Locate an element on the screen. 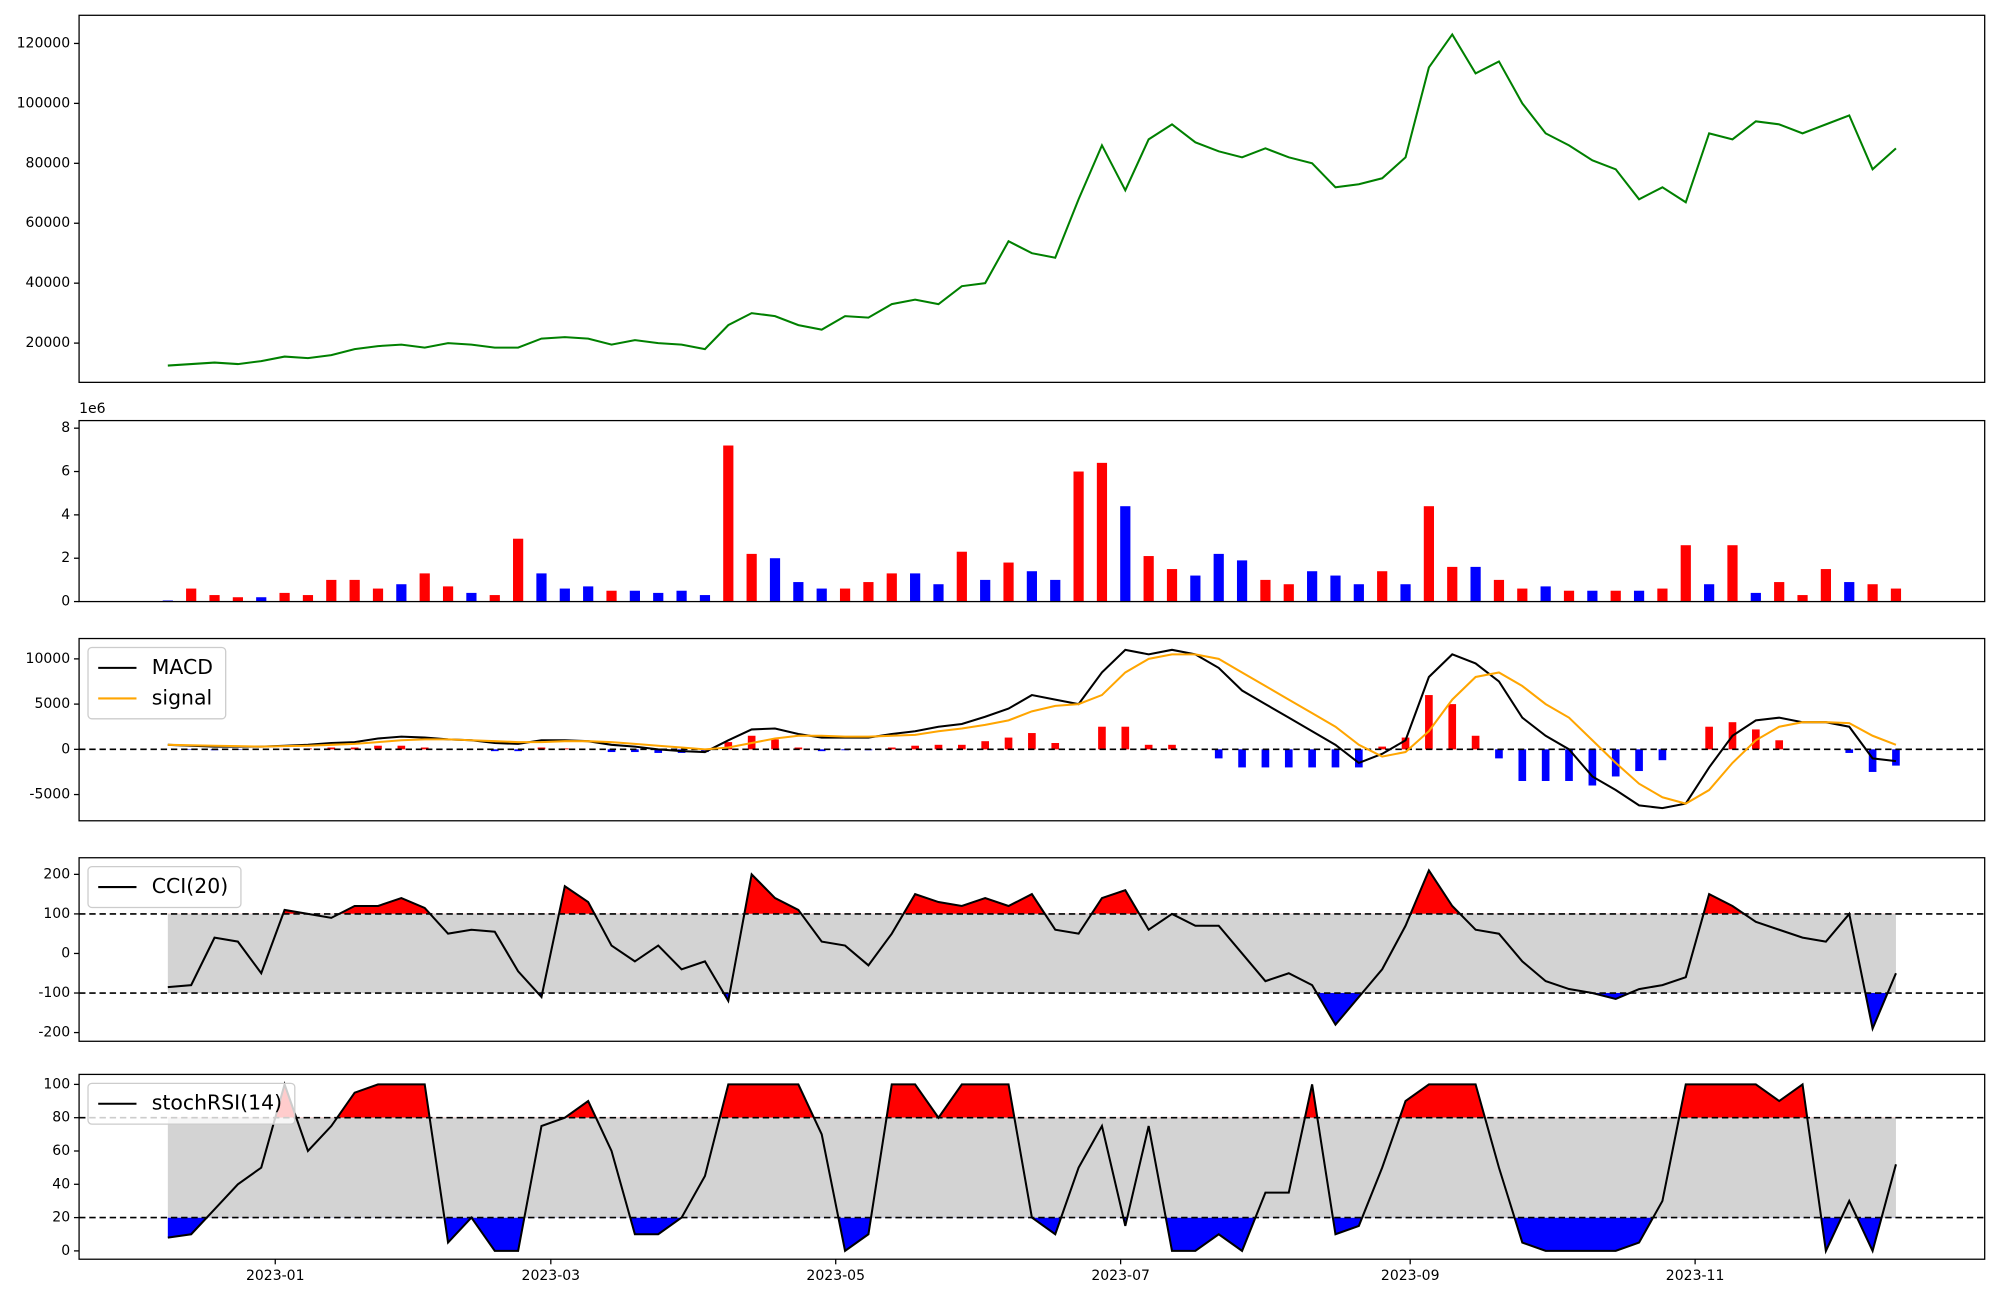  y-tick-label: -200 is located at coordinates (54, 1033).